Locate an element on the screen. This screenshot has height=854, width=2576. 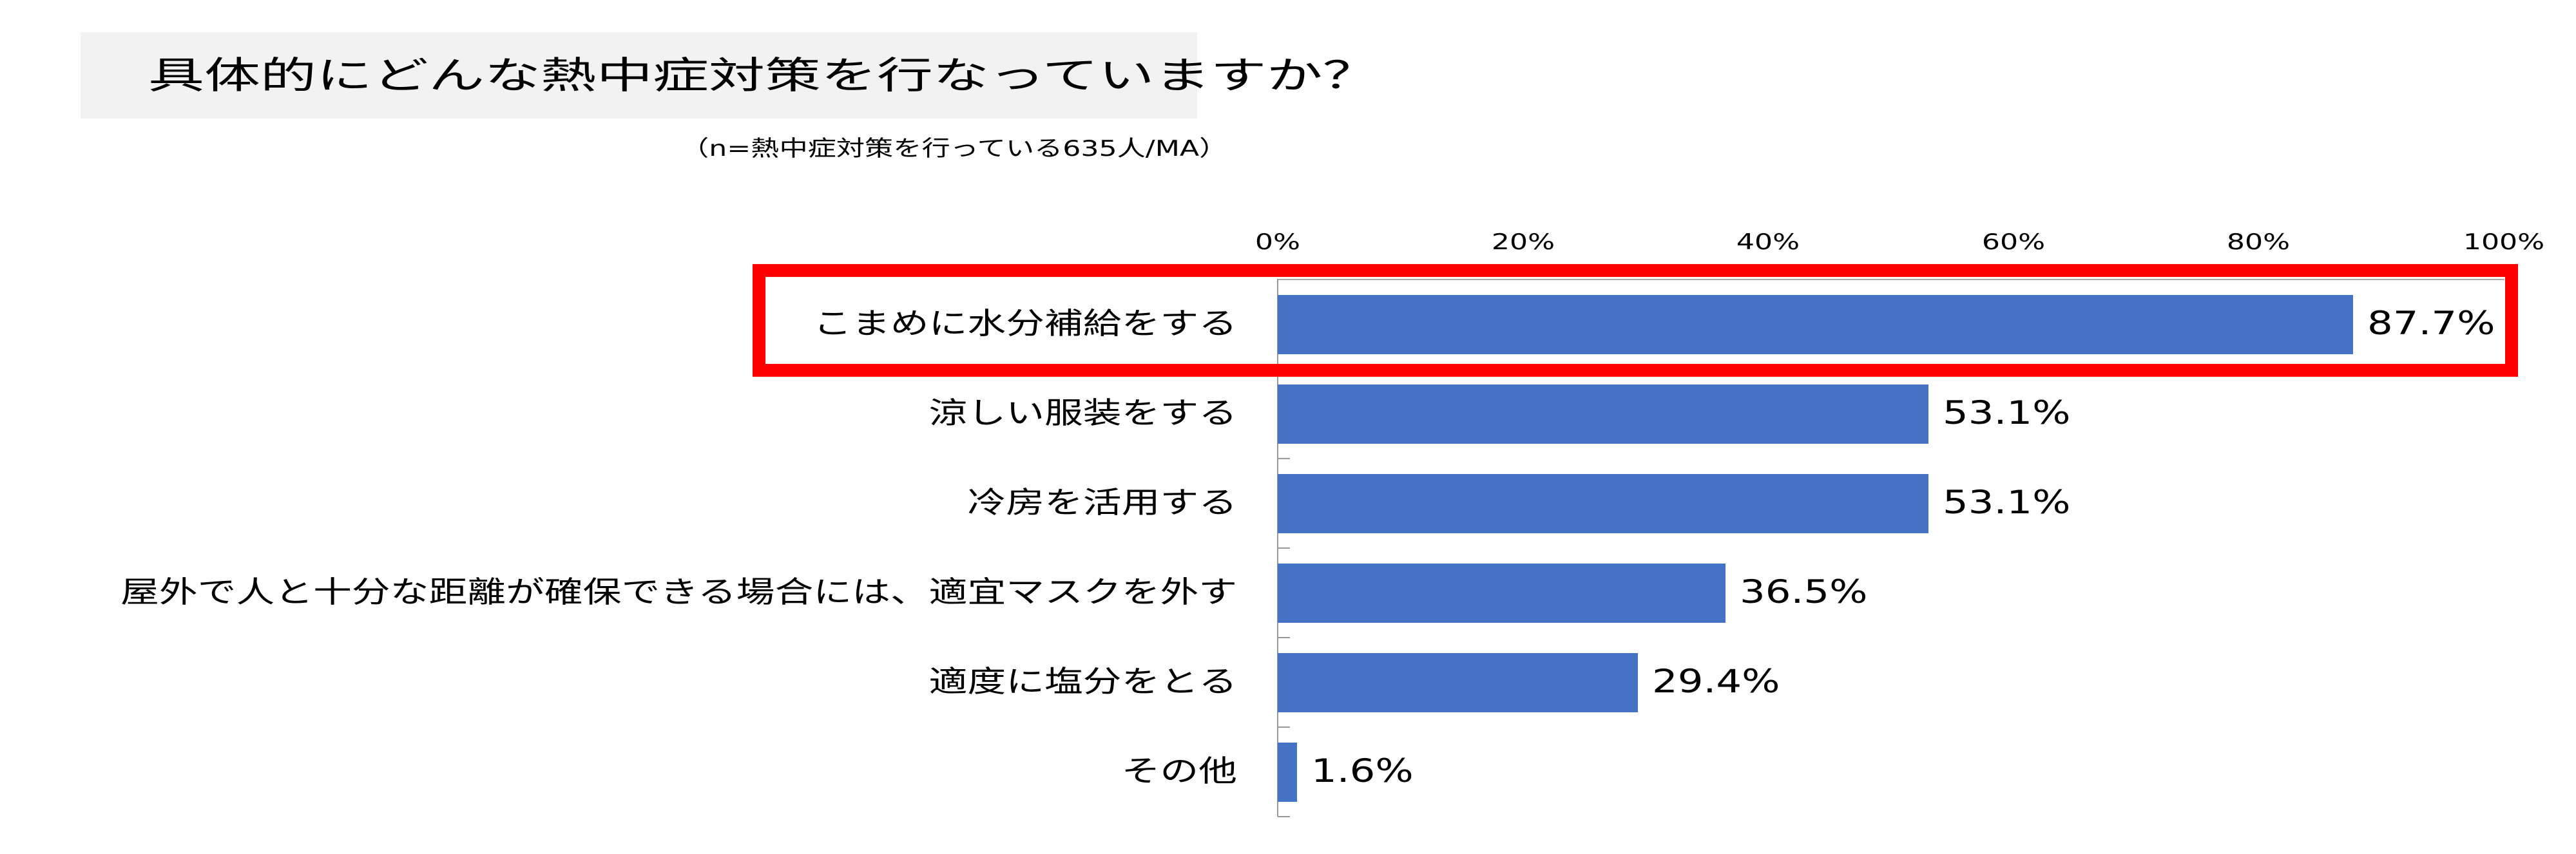
x-axis-line is located at coordinates (1891, 279).